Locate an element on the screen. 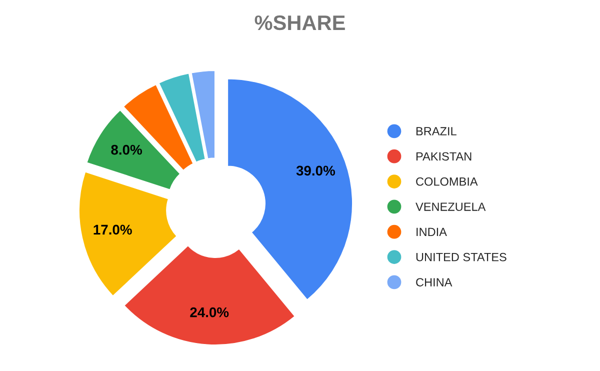 The height and width of the screenshot is (371, 600). legend-label: BRAZIL is located at coordinates (436, 131).